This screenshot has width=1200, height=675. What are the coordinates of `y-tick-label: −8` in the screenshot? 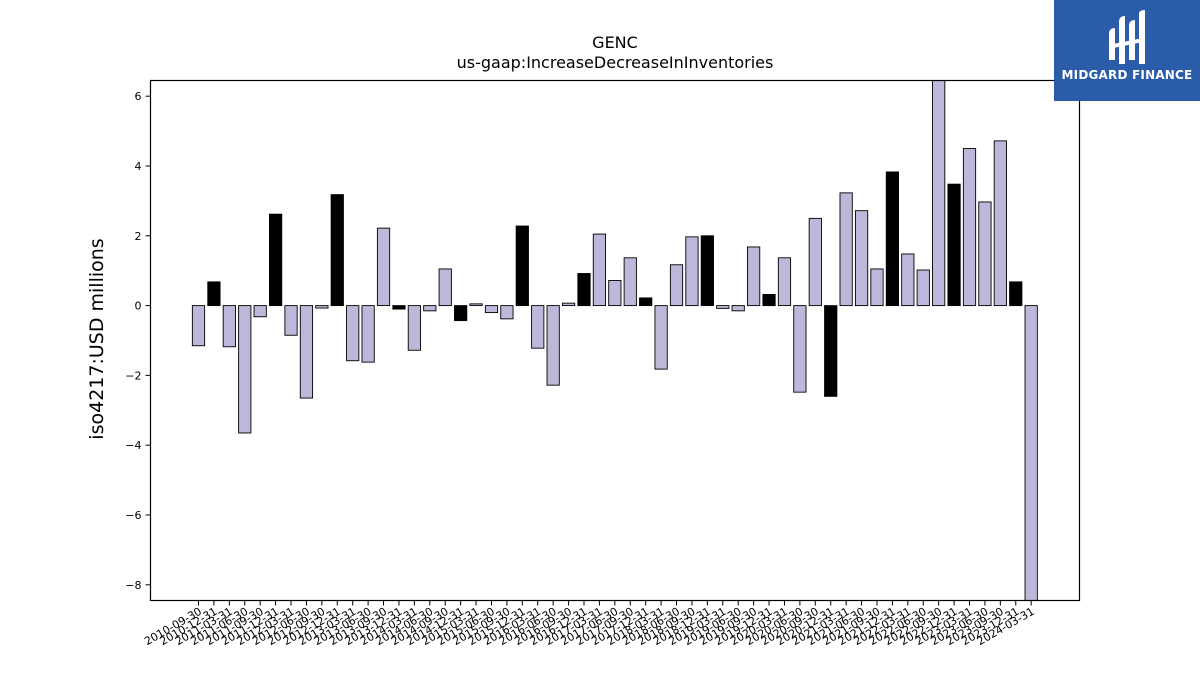 It's located at (133, 585).